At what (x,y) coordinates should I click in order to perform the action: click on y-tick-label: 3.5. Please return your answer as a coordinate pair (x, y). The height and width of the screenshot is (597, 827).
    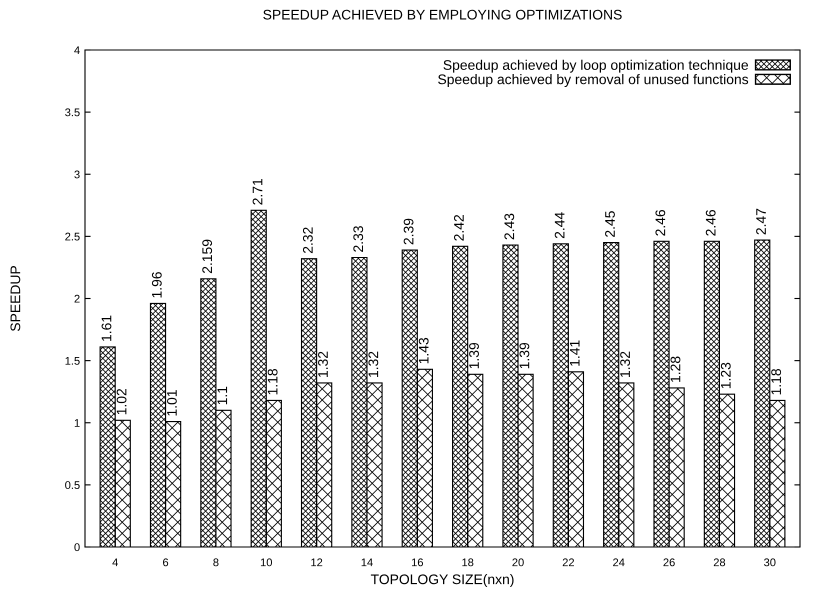
    Looking at the image, I should click on (72, 112).